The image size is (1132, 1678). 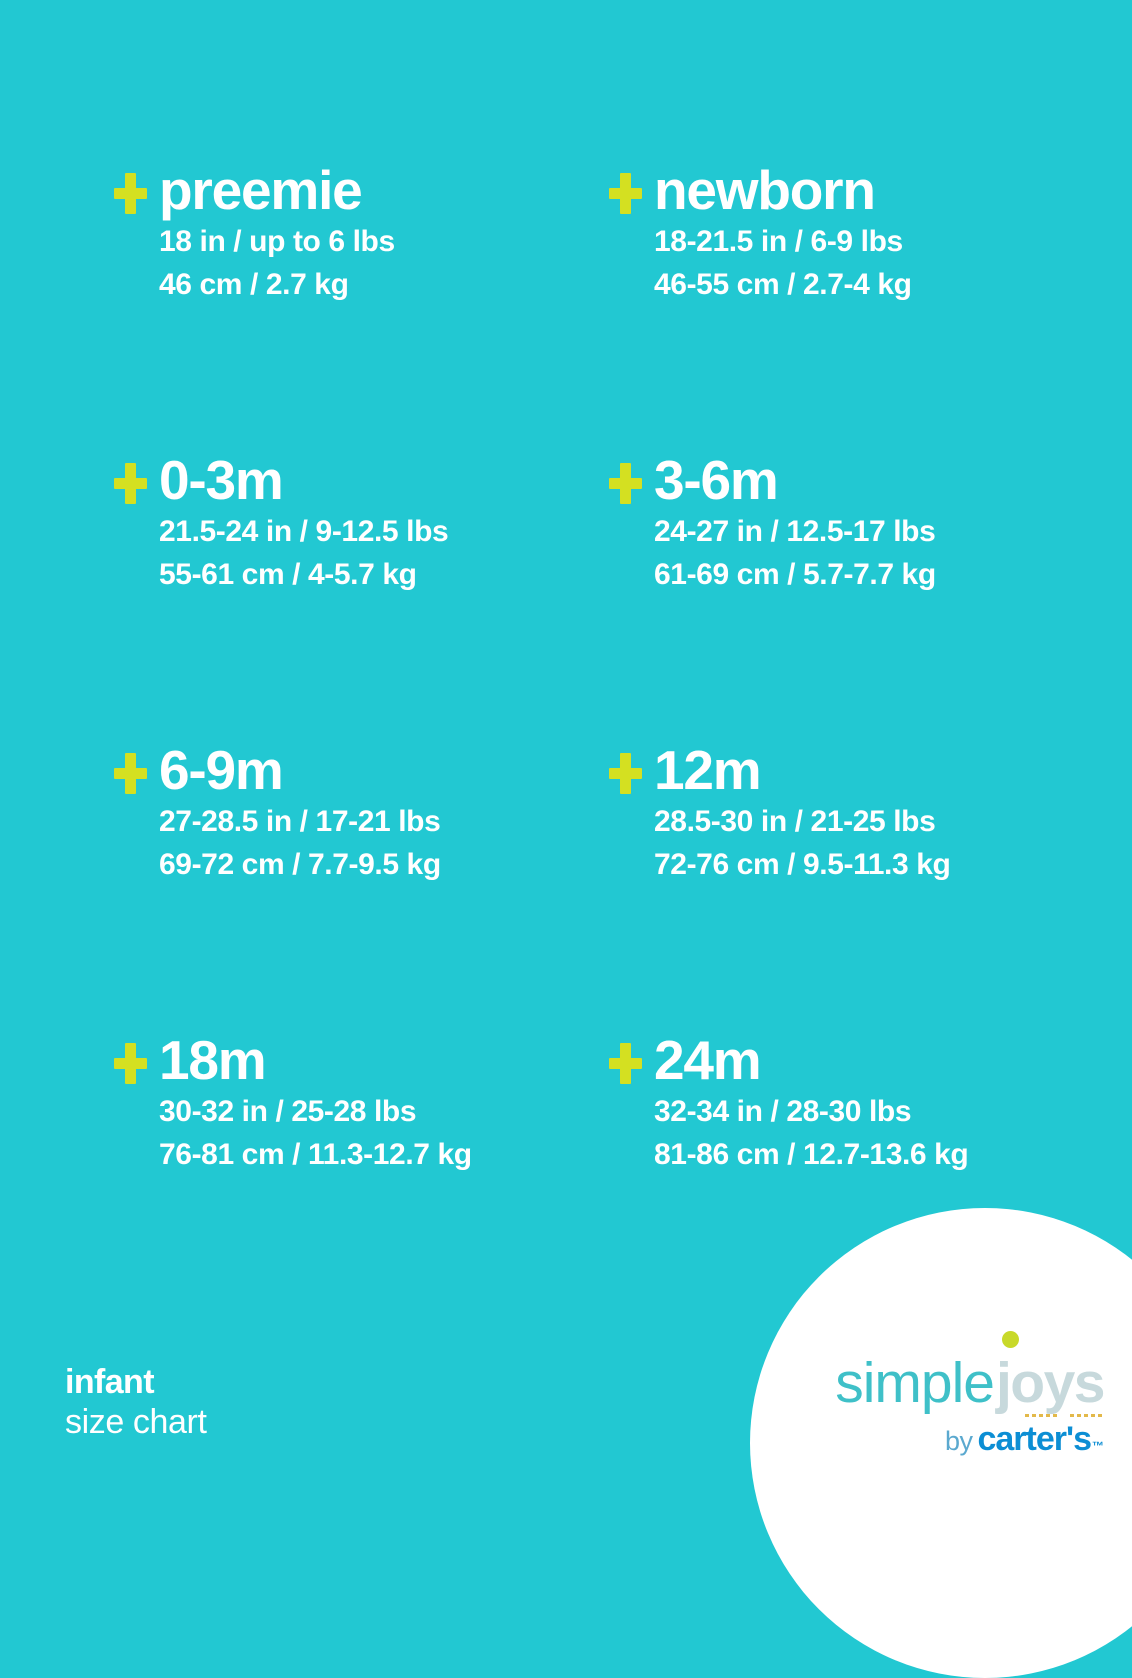 What do you see at coordinates (1063, 1415) in the screenshot?
I see `dashes-decoration-icon` at bounding box center [1063, 1415].